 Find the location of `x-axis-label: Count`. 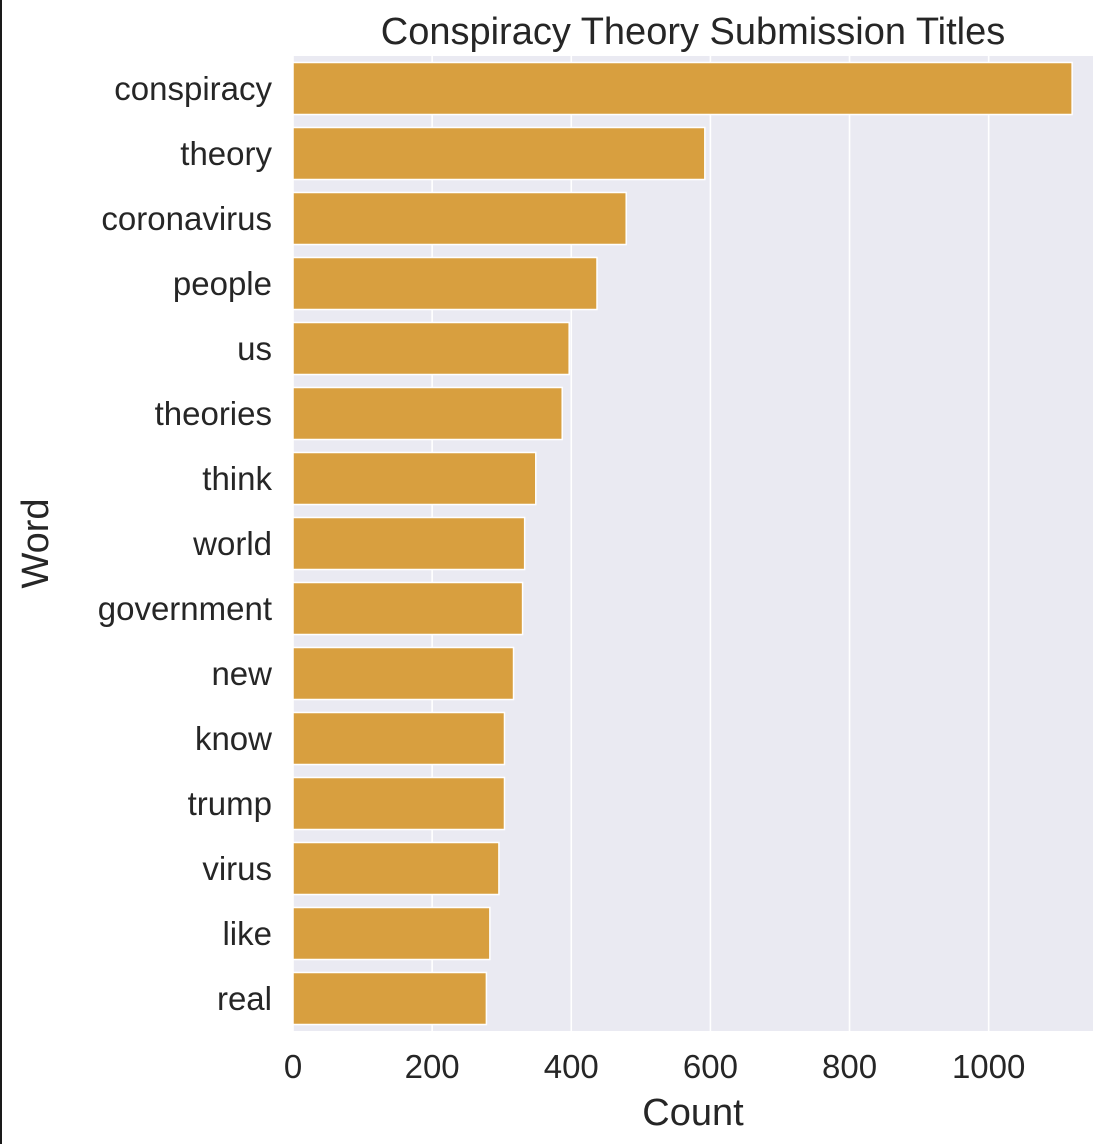

x-axis-label: Count is located at coordinates (693, 1113).